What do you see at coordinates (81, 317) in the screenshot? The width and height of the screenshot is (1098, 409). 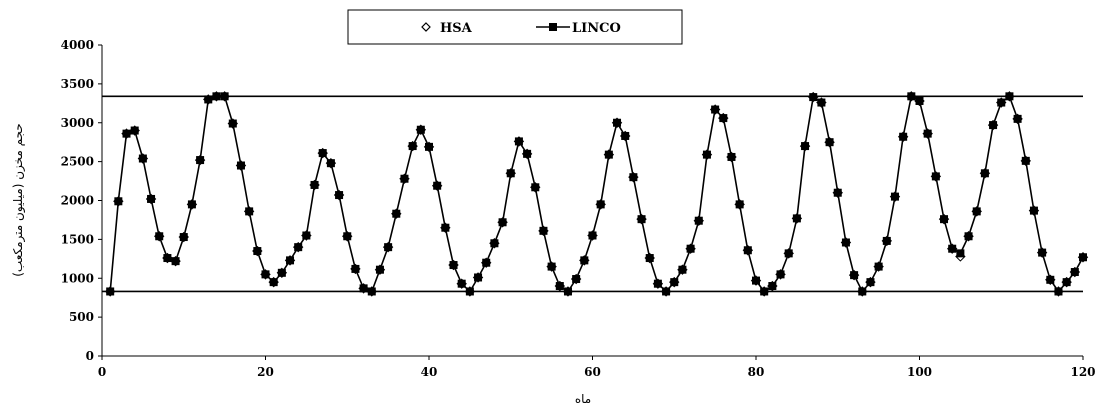 I see `y-tick-label: 500` at bounding box center [81, 317].